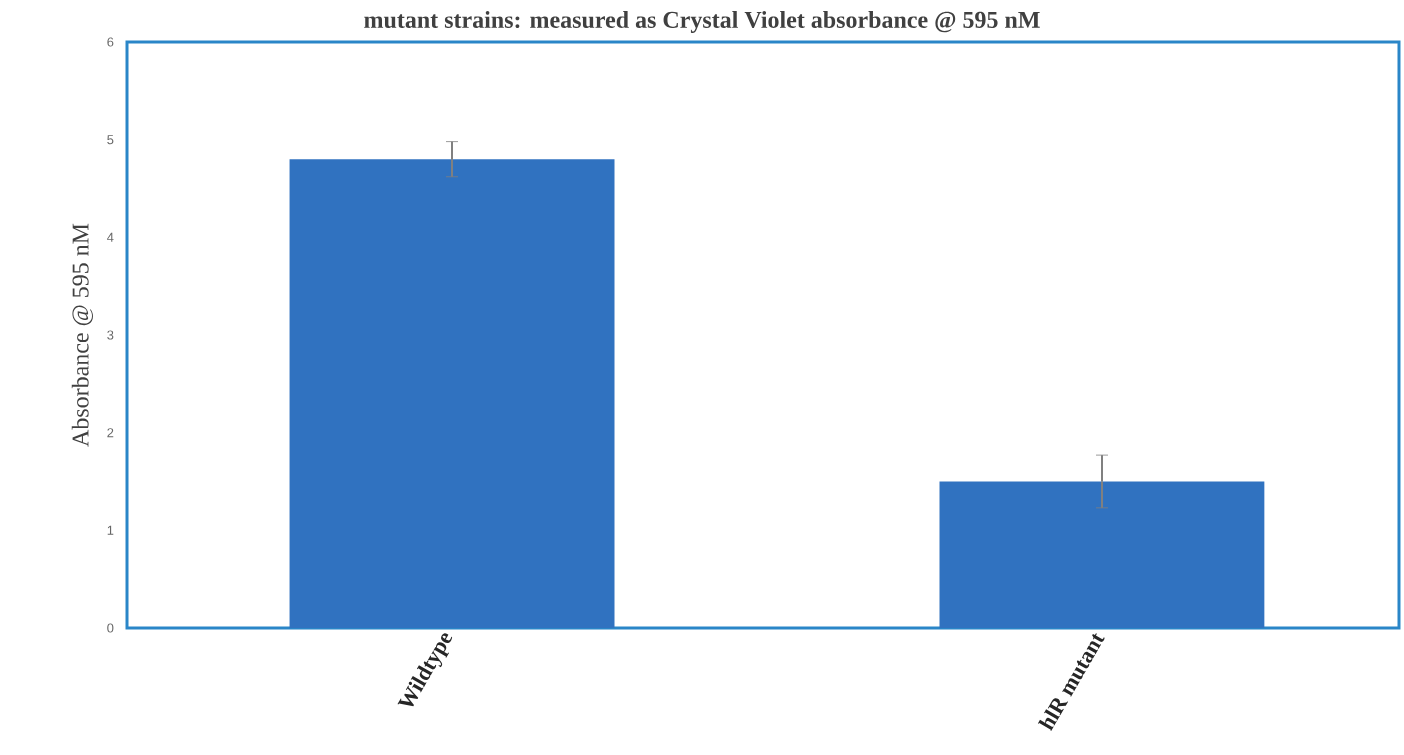 The width and height of the screenshot is (1404, 755). Describe the element at coordinates (82, 335) in the screenshot. I see `y-axis-title: Absorbance @ 595 nM` at that location.